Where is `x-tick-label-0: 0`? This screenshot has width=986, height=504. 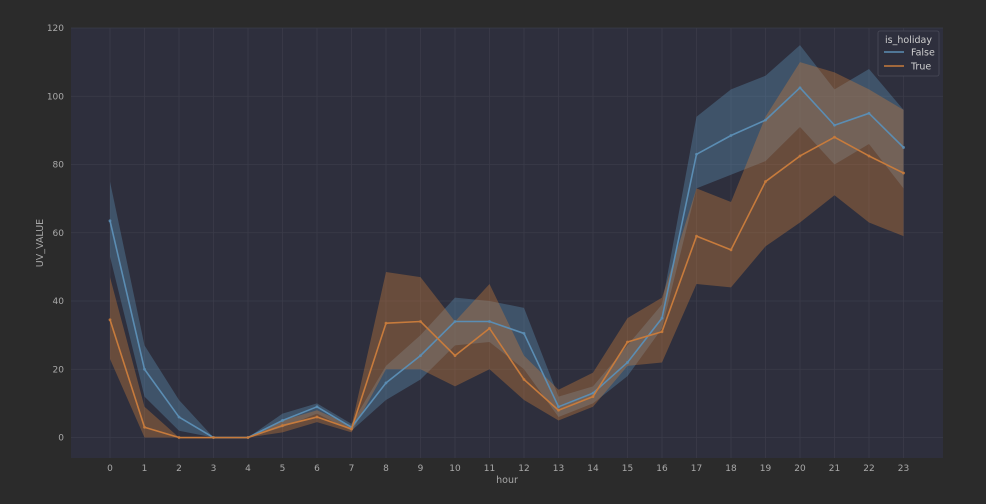 x-tick-label-0: 0 is located at coordinates (110, 469).